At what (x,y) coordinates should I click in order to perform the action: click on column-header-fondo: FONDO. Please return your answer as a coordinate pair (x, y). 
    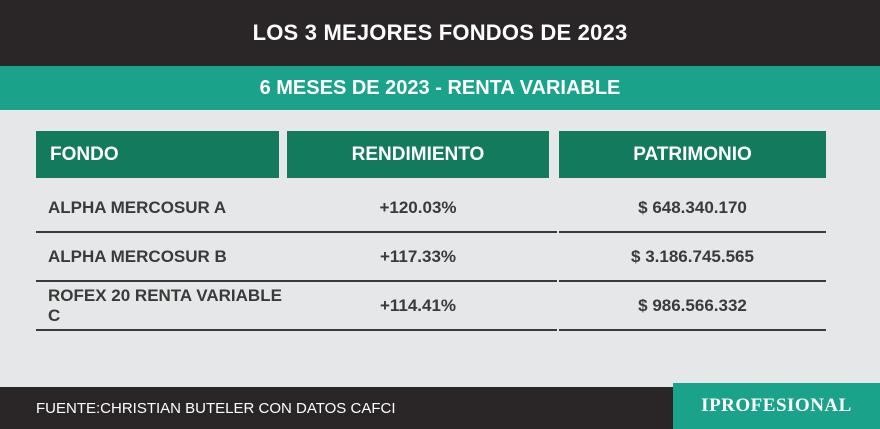
    Looking at the image, I should click on (157, 154).